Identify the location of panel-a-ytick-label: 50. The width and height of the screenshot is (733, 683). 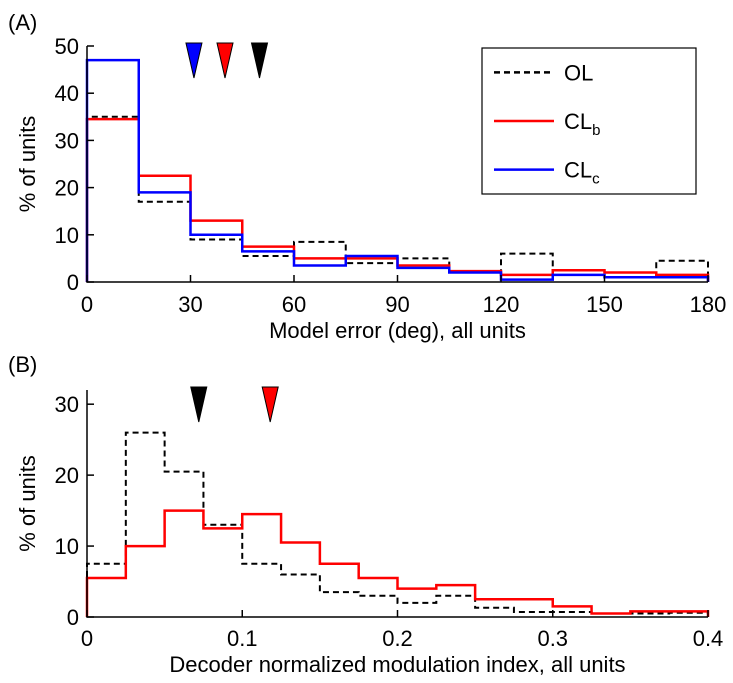
(67, 46).